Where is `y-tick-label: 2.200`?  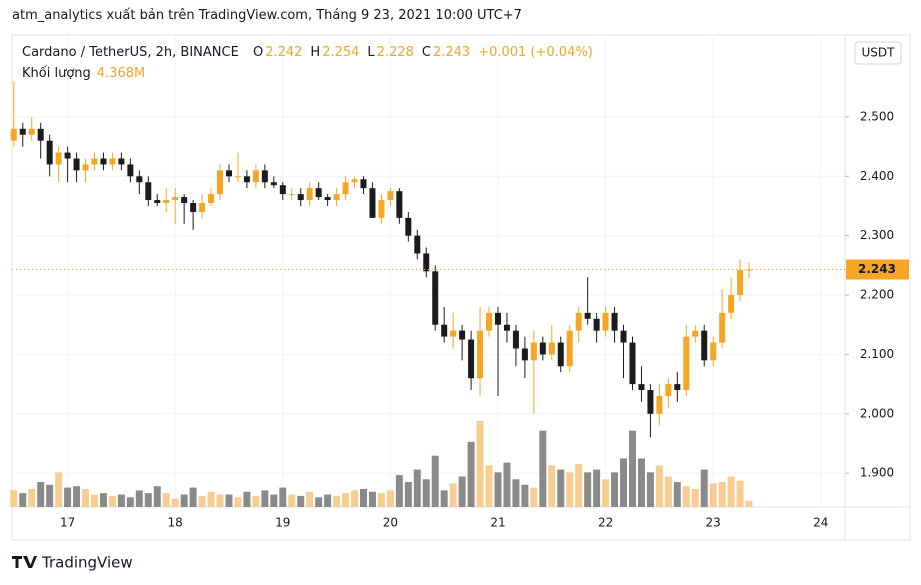 y-tick-label: 2.200 is located at coordinates (877, 295).